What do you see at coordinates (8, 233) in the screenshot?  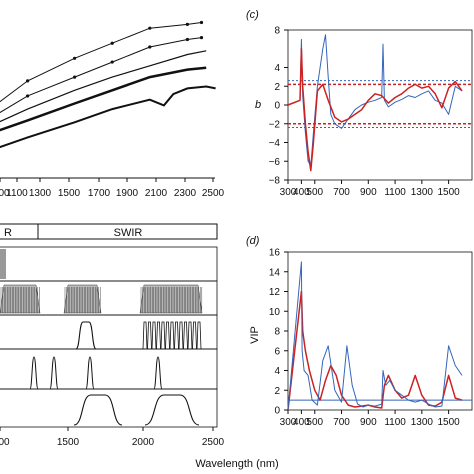 I see `band-label-r: R` at bounding box center [8, 233].